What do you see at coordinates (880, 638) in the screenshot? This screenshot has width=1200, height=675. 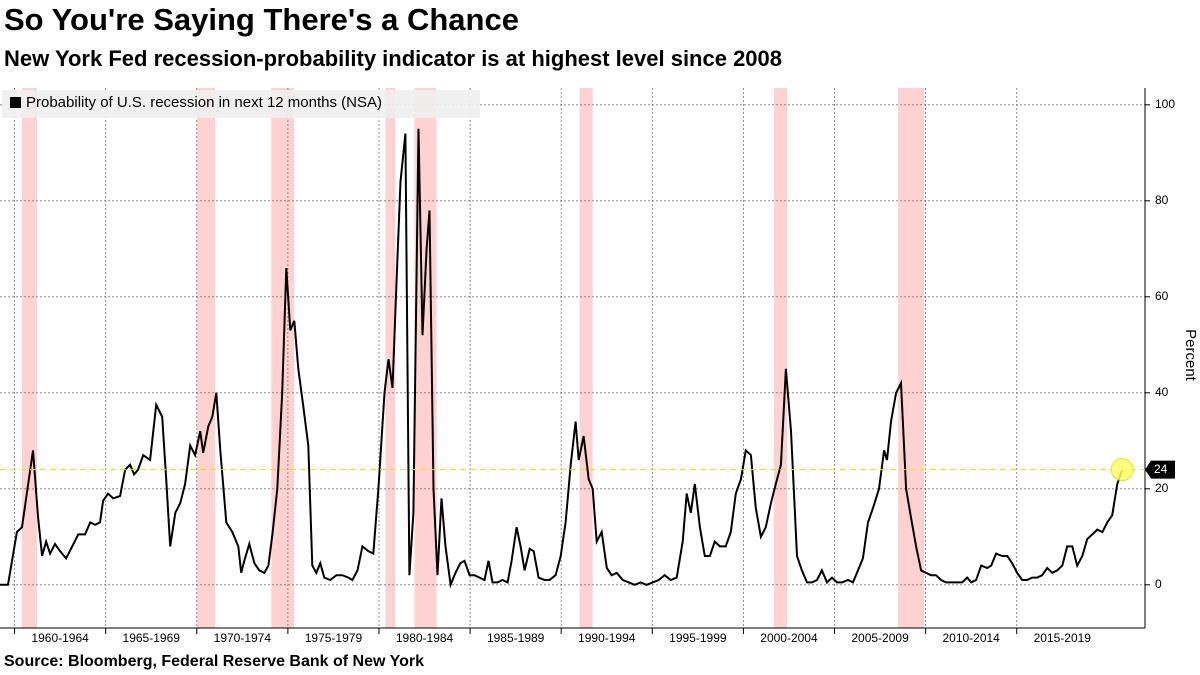 I see `x-tick-label: 2005-2009` at bounding box center [880, 638].